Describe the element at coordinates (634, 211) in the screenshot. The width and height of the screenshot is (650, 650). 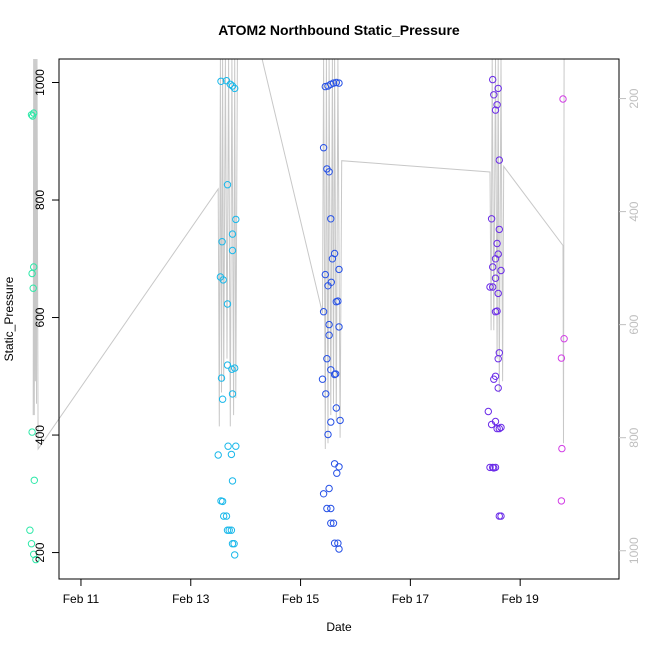
I see `y2-tick-label: 400` at that location.